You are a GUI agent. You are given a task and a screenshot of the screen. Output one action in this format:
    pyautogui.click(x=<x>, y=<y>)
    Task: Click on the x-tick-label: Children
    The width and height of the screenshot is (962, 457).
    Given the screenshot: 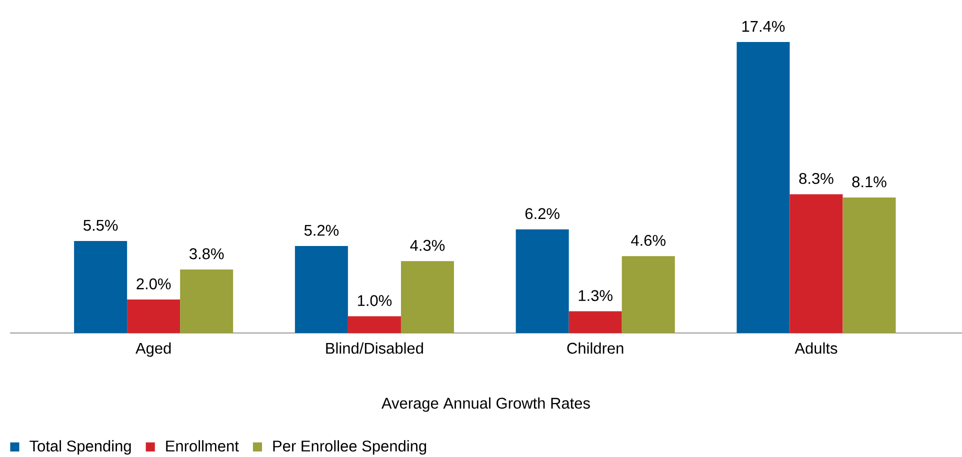 What is the action you would take?
    pyautogui.click(x=595, y=348)
    